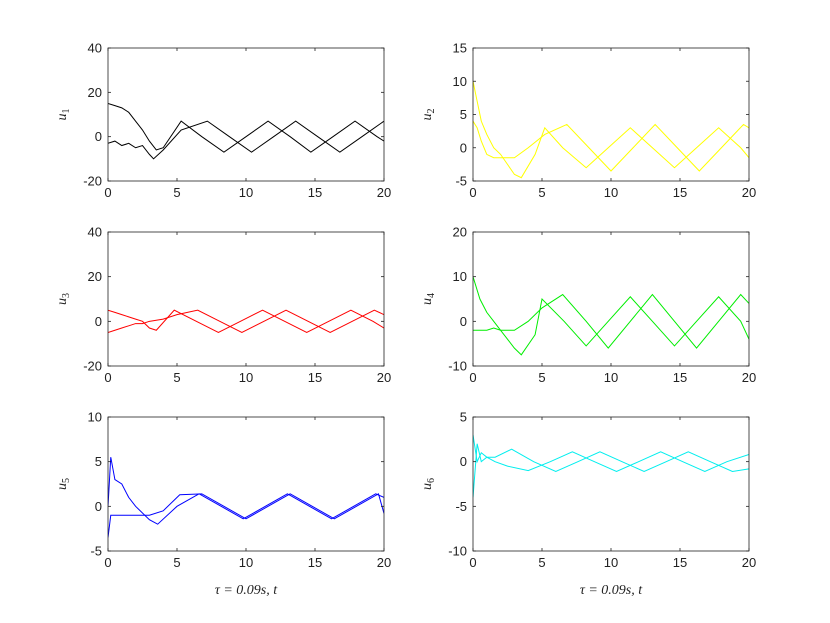  What do you see at coordinates (428, 299) in the screenshot?
I see `y-axis-label: u4` at bounding box center [428, 299].